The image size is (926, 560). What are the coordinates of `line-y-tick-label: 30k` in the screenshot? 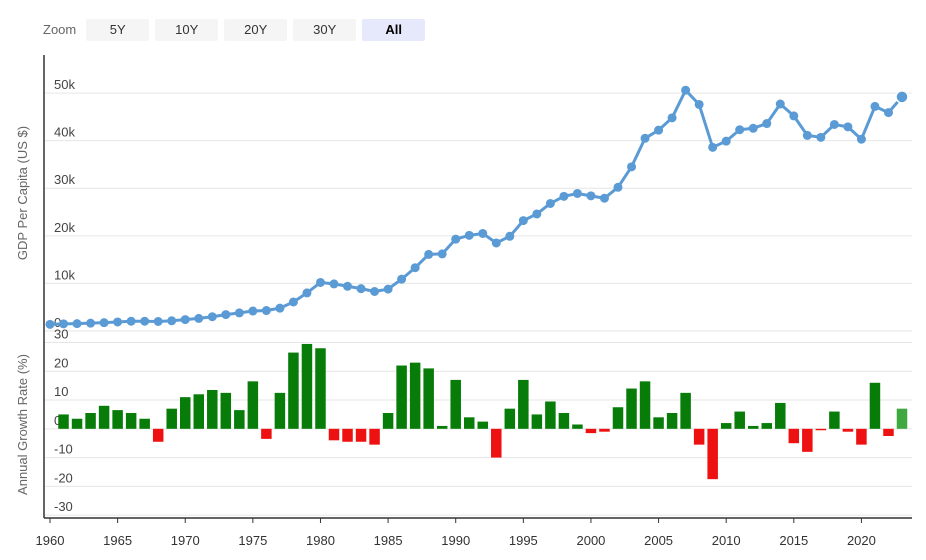 It's located at (64, 179).